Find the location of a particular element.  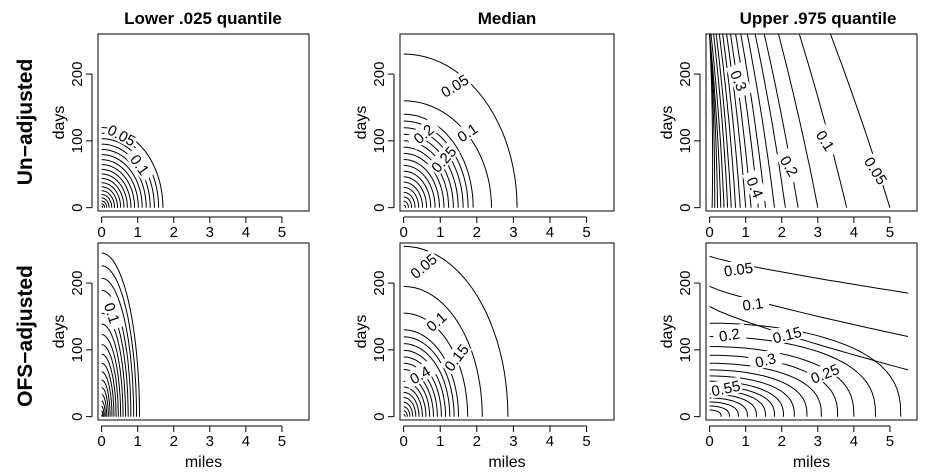

contour-label: 0.2 is located at coordinates (729, 335).